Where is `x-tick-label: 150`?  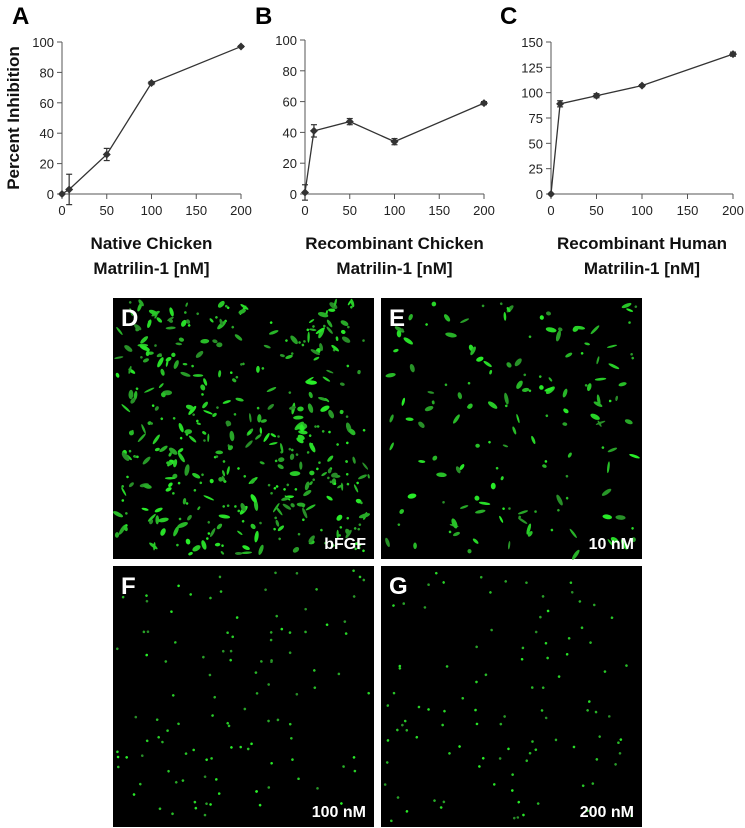
x-tick-label: 150 is located at coordinates (688, 210).